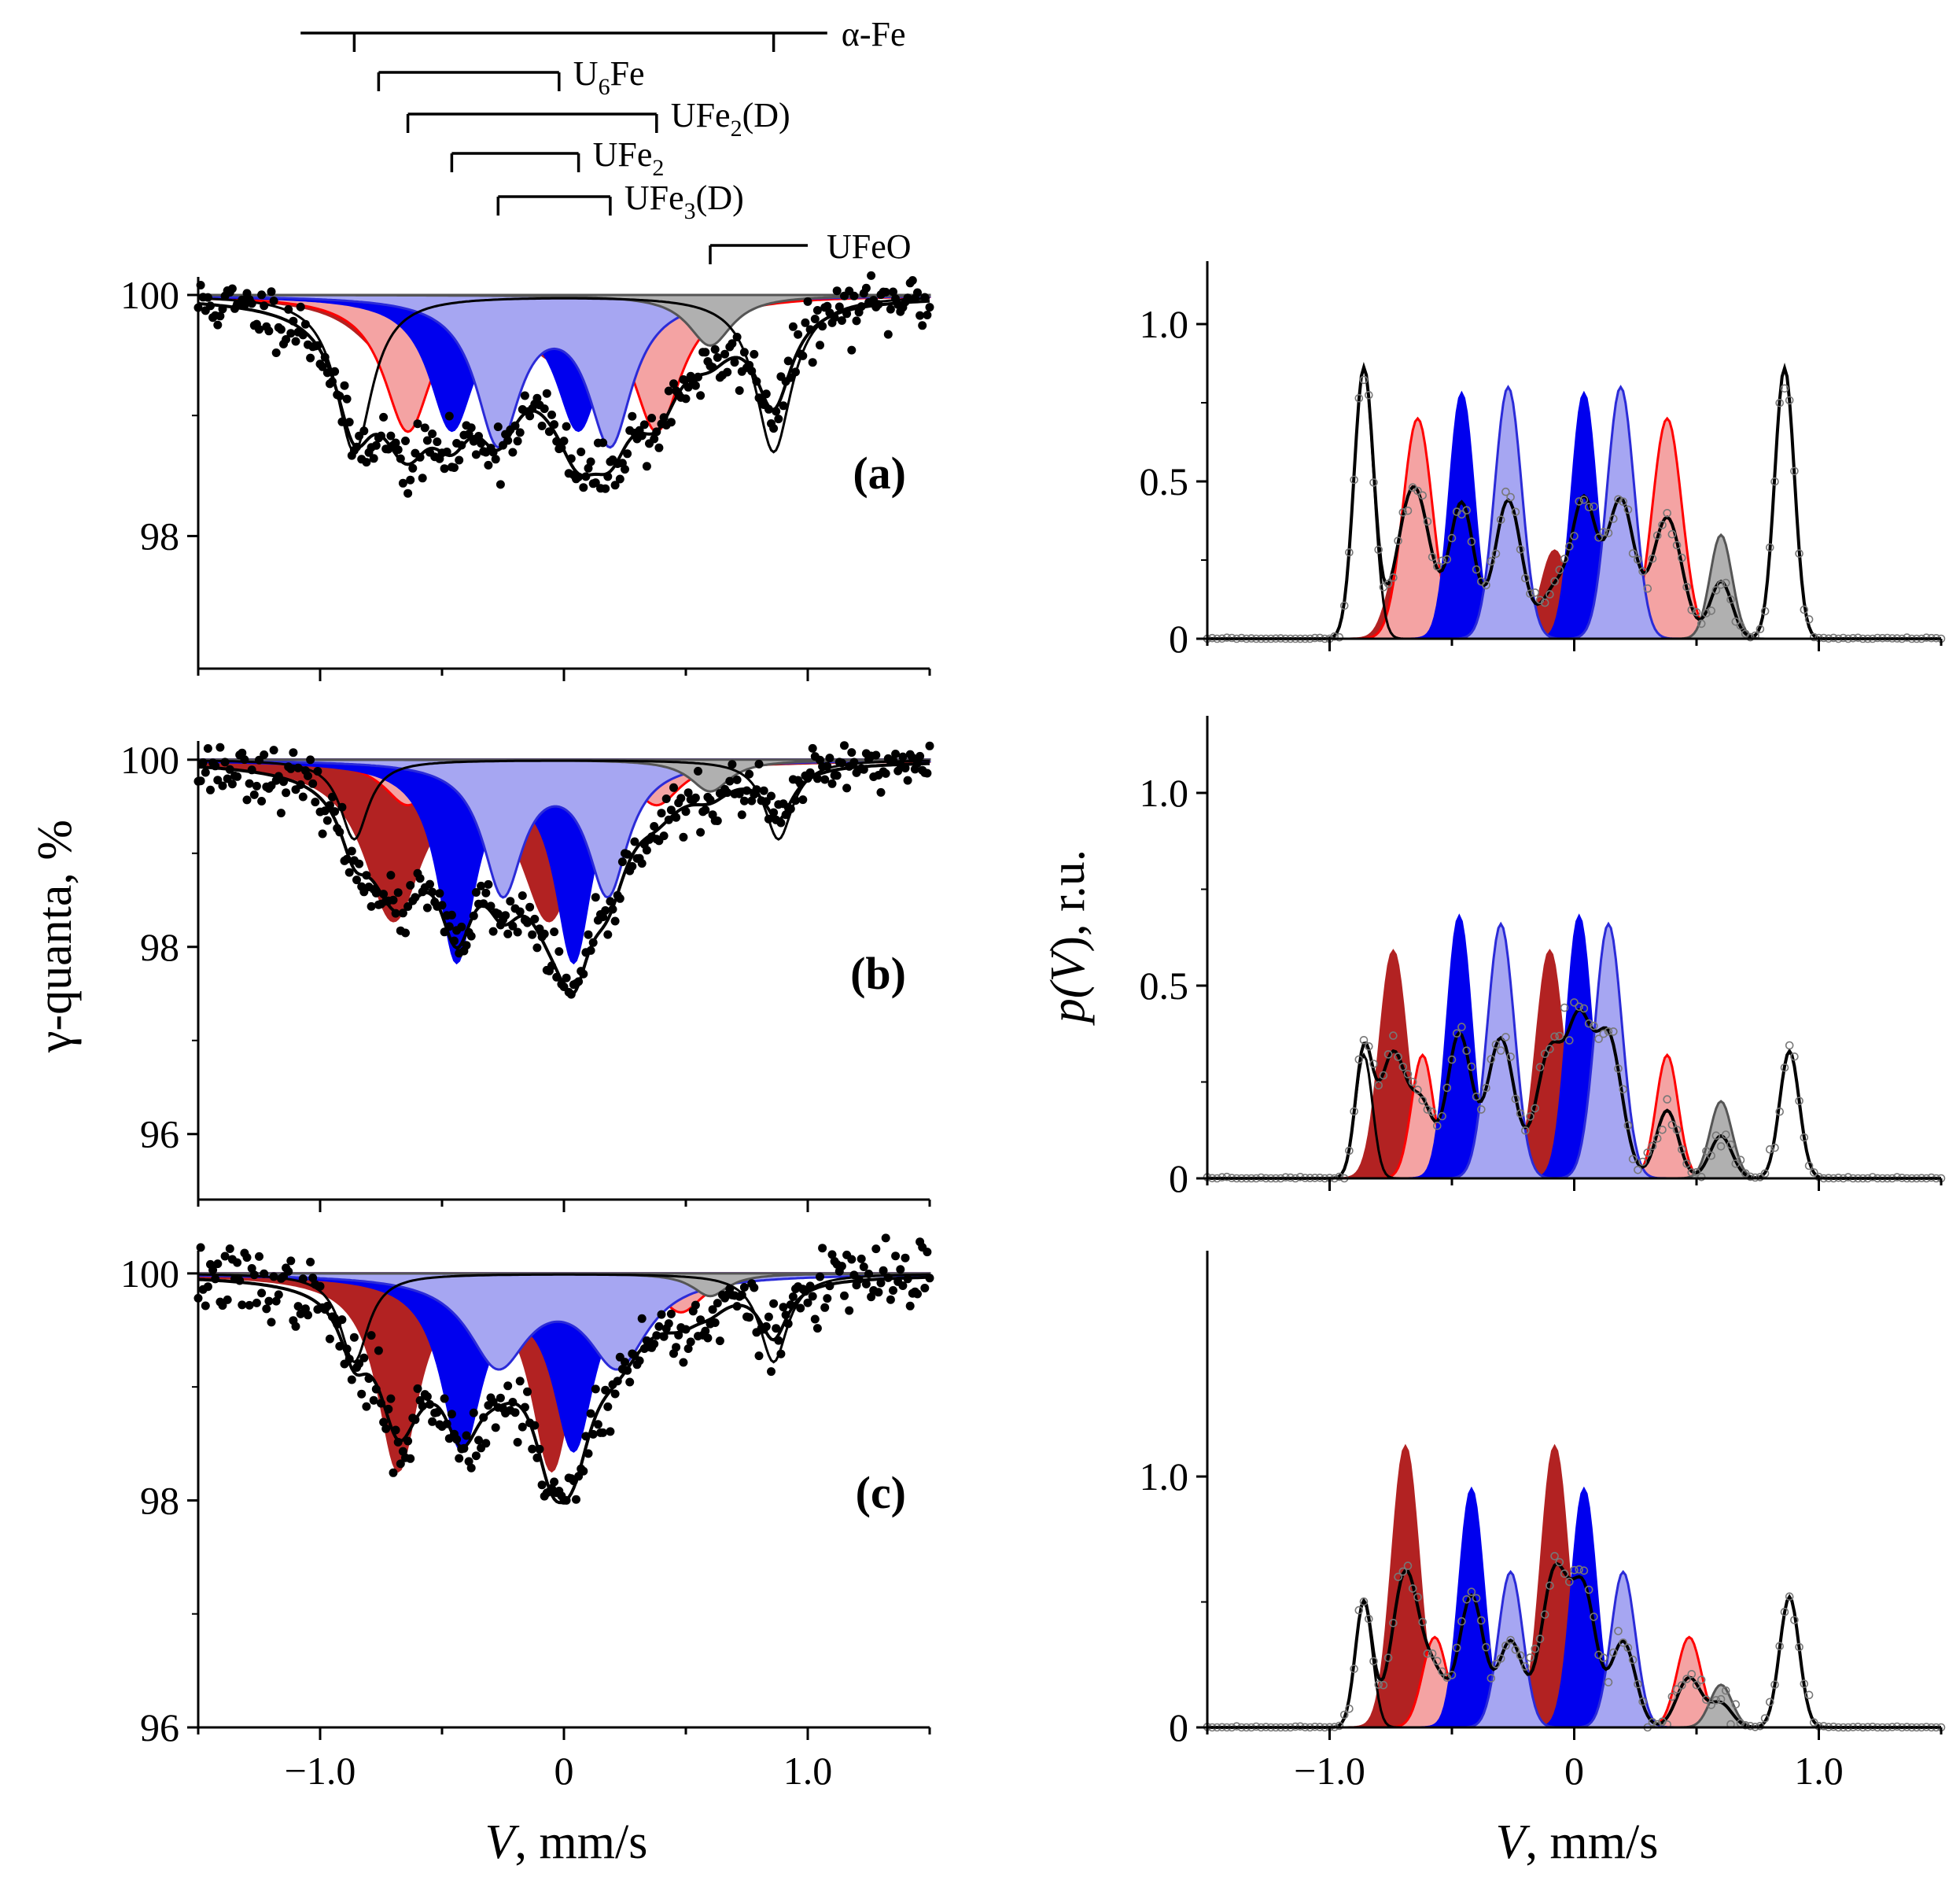 The image size is (1960, 1880). Describe the element at coordinates (159, 1727) in the screenshot. I see `spectrum-c-y-tick-label: 96` at that location.